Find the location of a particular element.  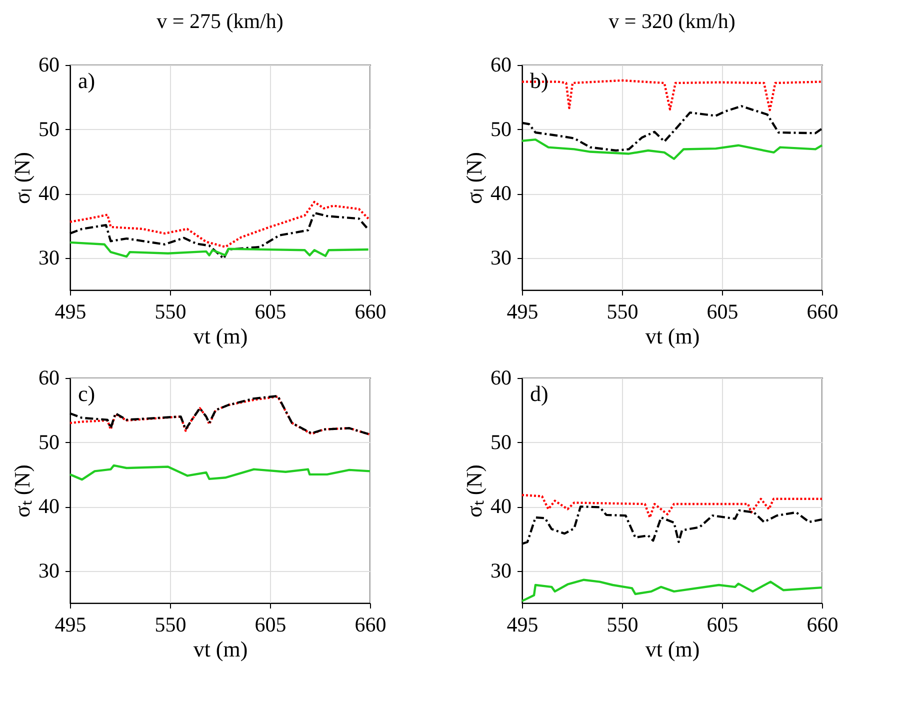

annotation: d) is located at coordinates (539, 393).